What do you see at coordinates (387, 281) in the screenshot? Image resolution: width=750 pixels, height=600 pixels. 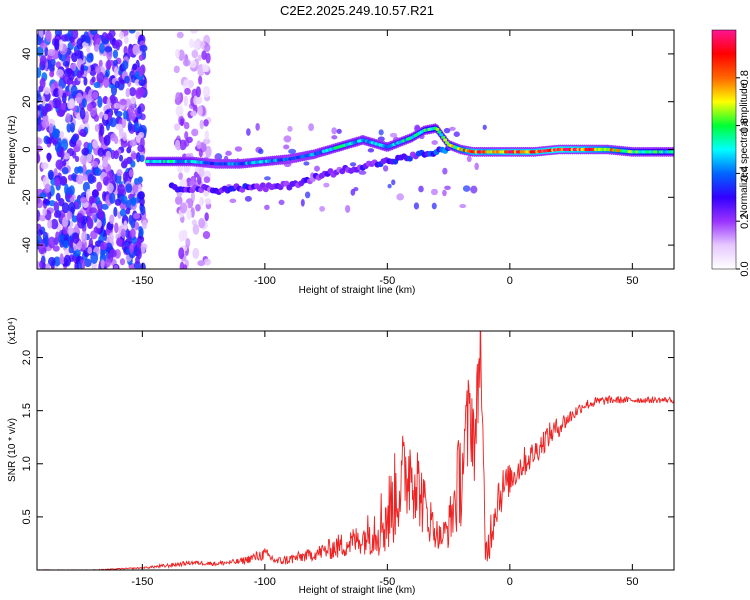 I see `x-tick-label: -50` at bounding box center [387, 281].